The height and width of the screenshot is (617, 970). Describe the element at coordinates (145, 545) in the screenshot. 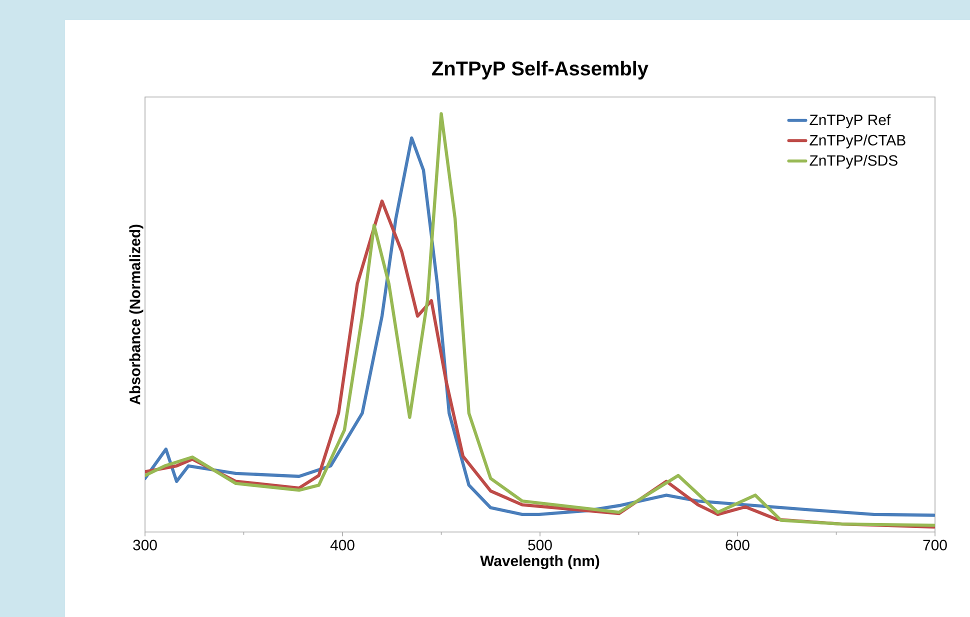

I see `x-tick-label: 300` at that location.